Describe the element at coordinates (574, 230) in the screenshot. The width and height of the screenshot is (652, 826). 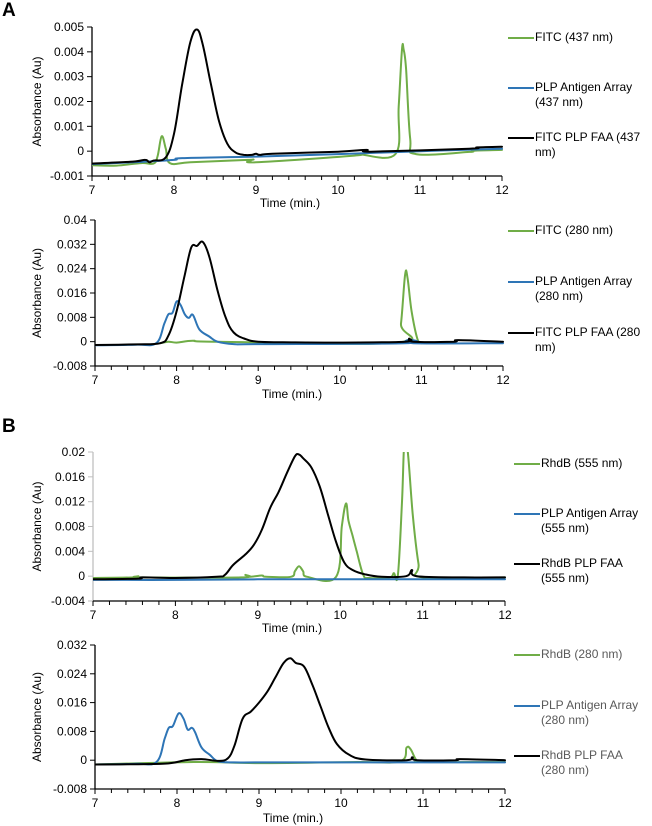
I see `legend-label: FITC (280 nm)` at that location.